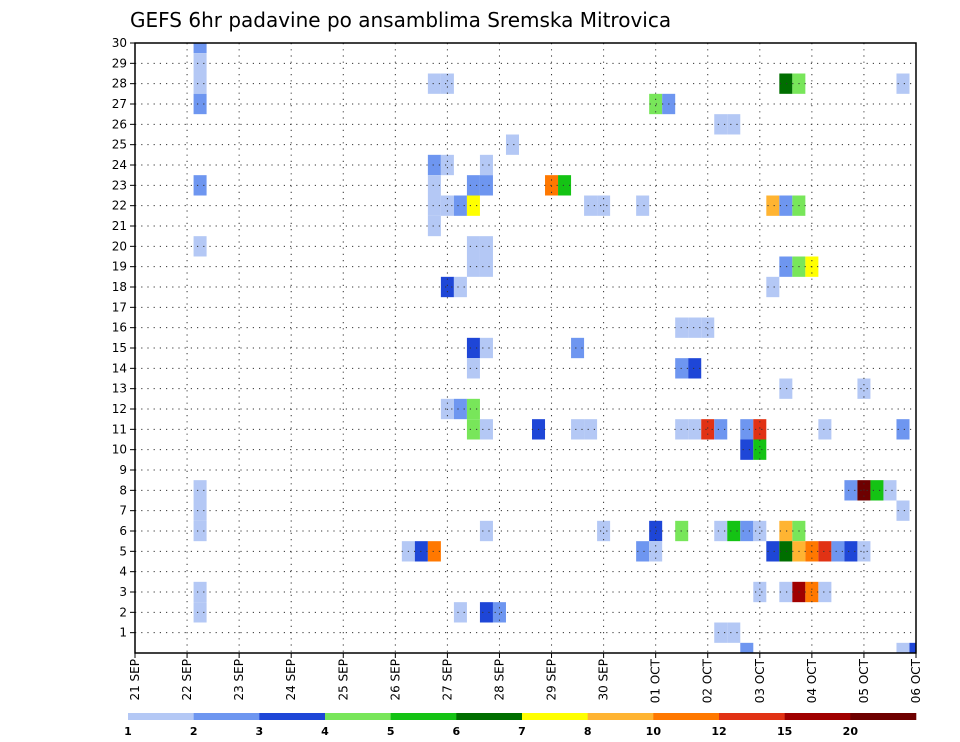 Image resolution: width=960 pixels, height=742 pixels. What do you see at coordinates (119, 307) in the screenshot?
I see `y-tick-label: 17` at bounding box center [119, 307].